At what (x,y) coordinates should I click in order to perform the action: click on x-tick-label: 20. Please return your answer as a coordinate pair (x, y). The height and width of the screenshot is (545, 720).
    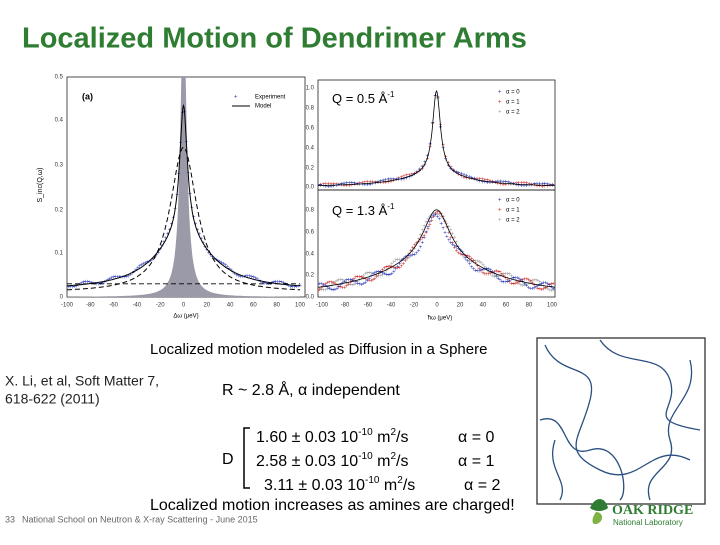
    Looking at the image, I should click on (206, 306).